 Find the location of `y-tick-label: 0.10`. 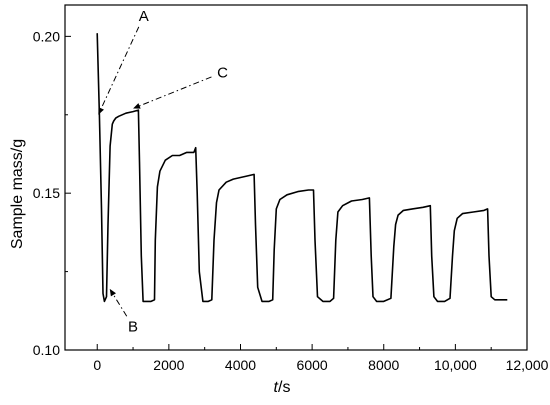

y-tick-label: 0.10 is located at coordinates (46, 350).